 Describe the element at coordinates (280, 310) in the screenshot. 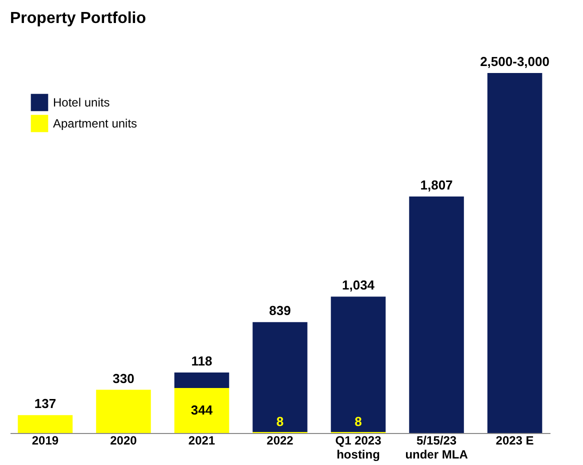

I see `data-label: 839` at that location.